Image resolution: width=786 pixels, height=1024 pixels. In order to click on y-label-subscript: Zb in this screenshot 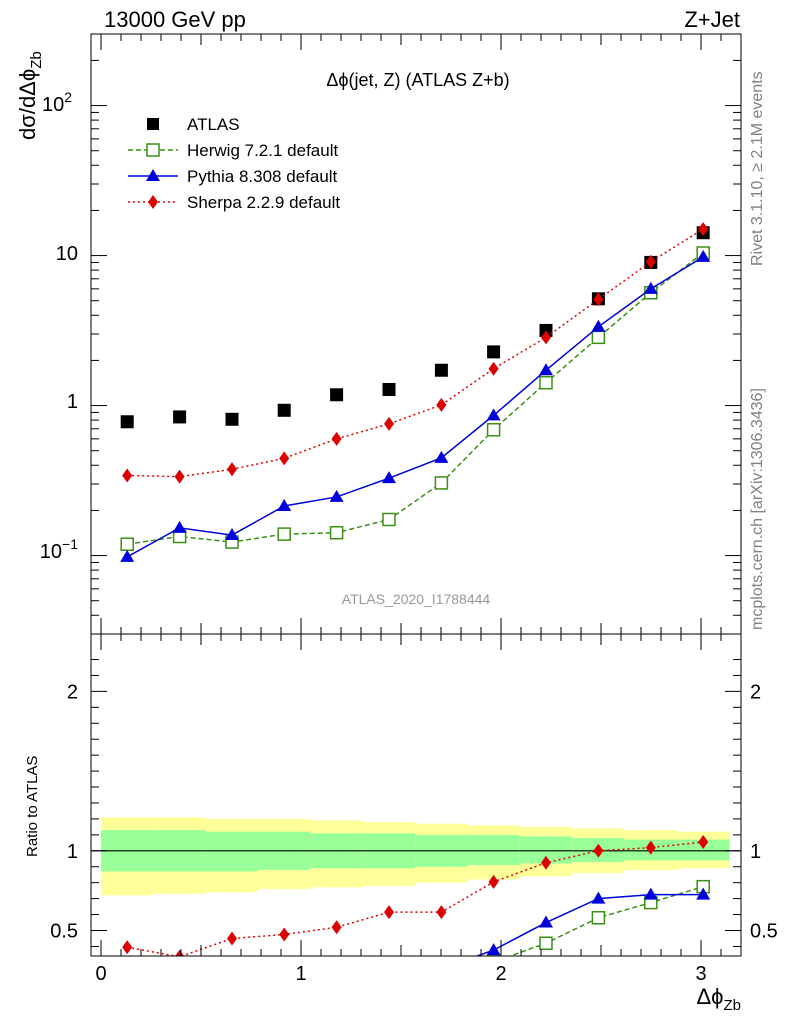, I will do `click(36, 60)`.